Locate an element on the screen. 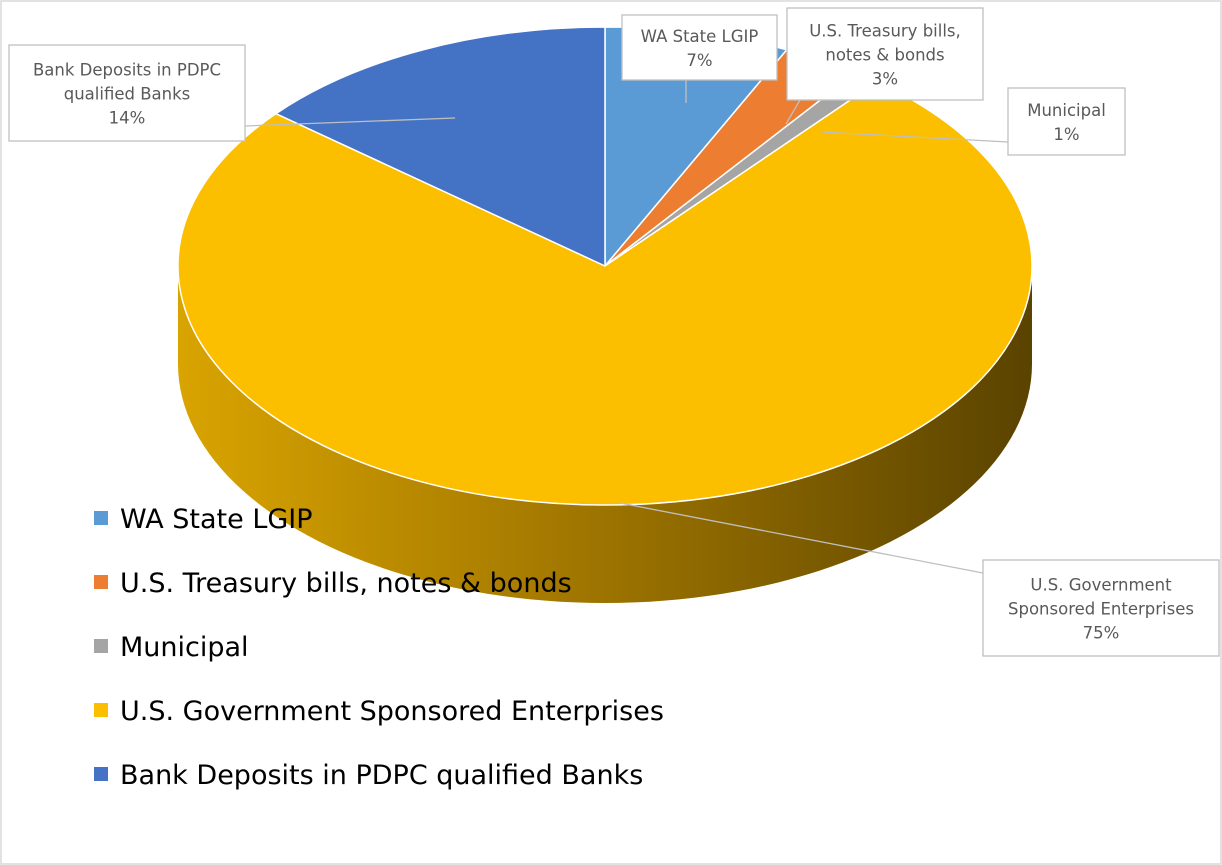 Image resolution: width=1222 pixels, height=865 pixels. legend-swatch-wa-state-lgip is located at coordinates (101, 518).